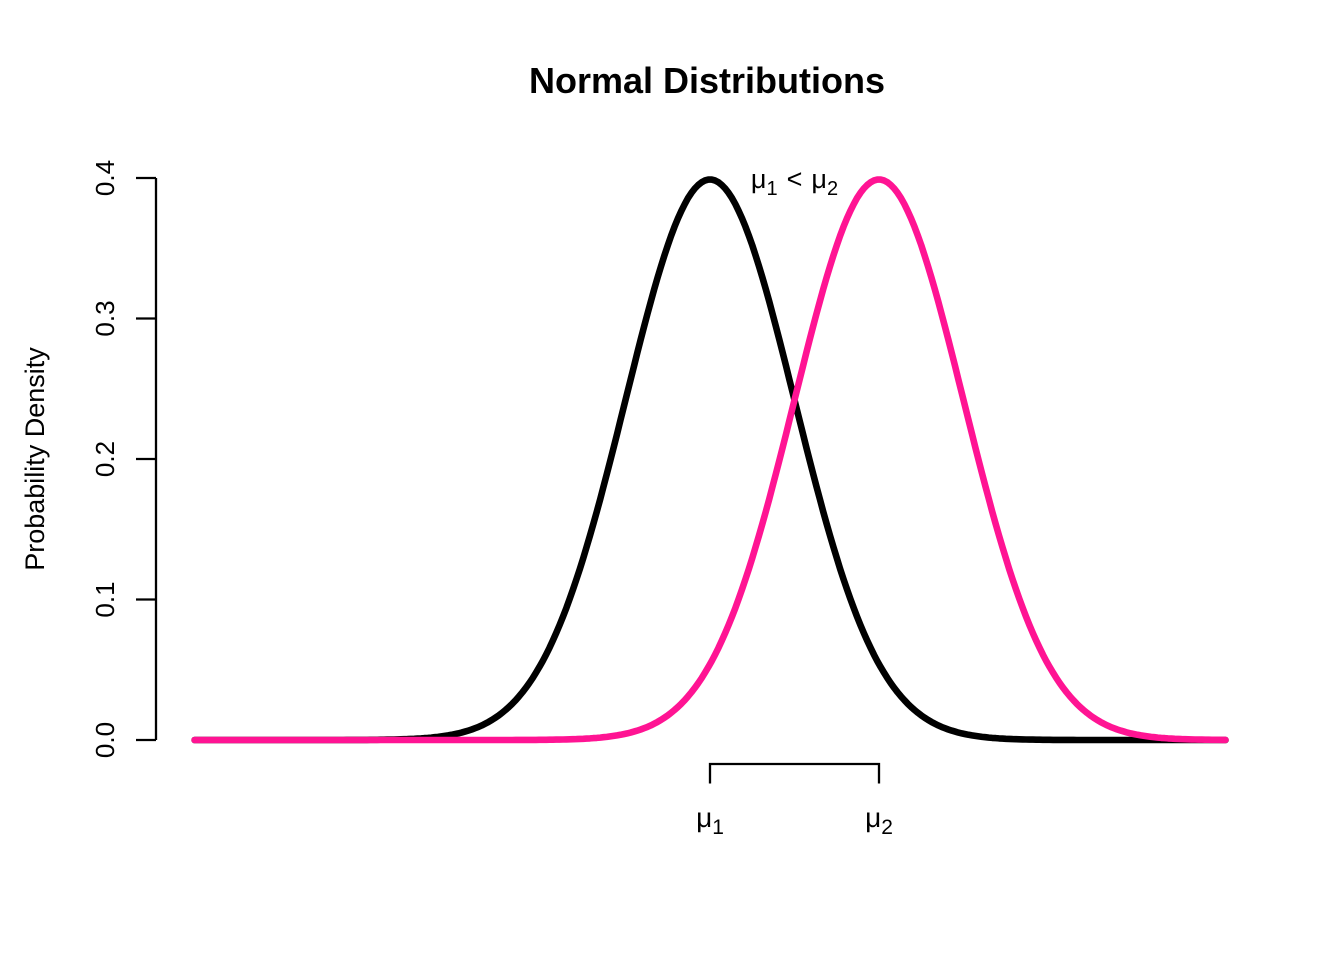 Image resolution: width=1344 pixels, height=960 pixels. What do you see at coordinates (105, 599) in the screenshot?
I see `y-tick-label: 0.1` at bounding box center [105, 599].